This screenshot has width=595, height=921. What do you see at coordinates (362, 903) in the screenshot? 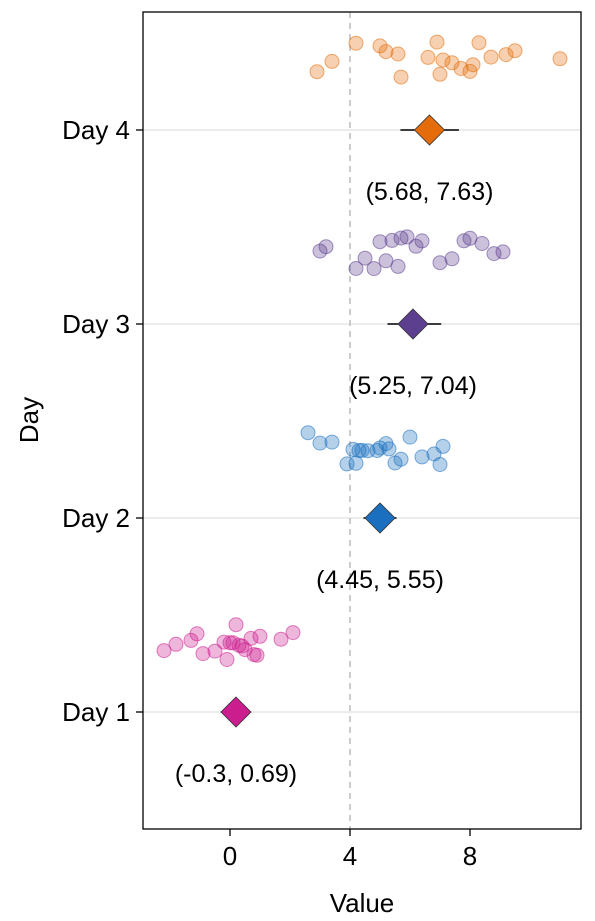
I see `x-axis-title: Value` at bounding box center [362, 903].